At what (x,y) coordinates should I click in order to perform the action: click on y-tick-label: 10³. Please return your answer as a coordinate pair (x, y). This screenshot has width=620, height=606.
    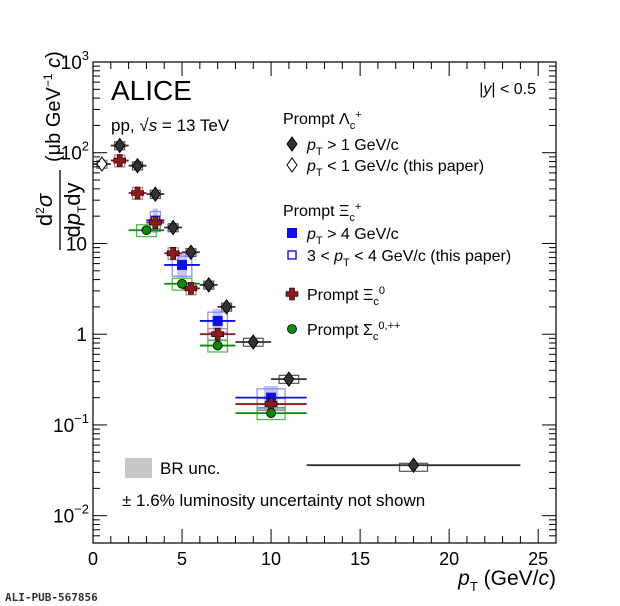
    Looking at the image, I should click on (75, 61).